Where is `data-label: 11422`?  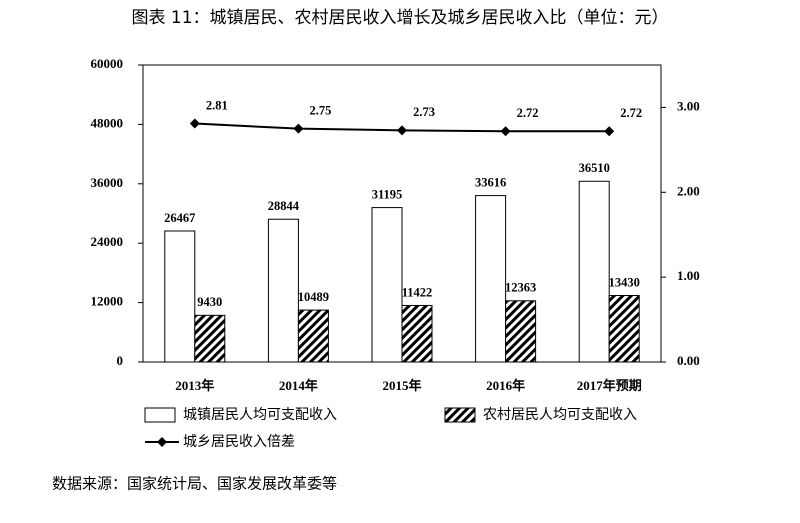
data-label: 11422 is located at coordinates (417, 292).